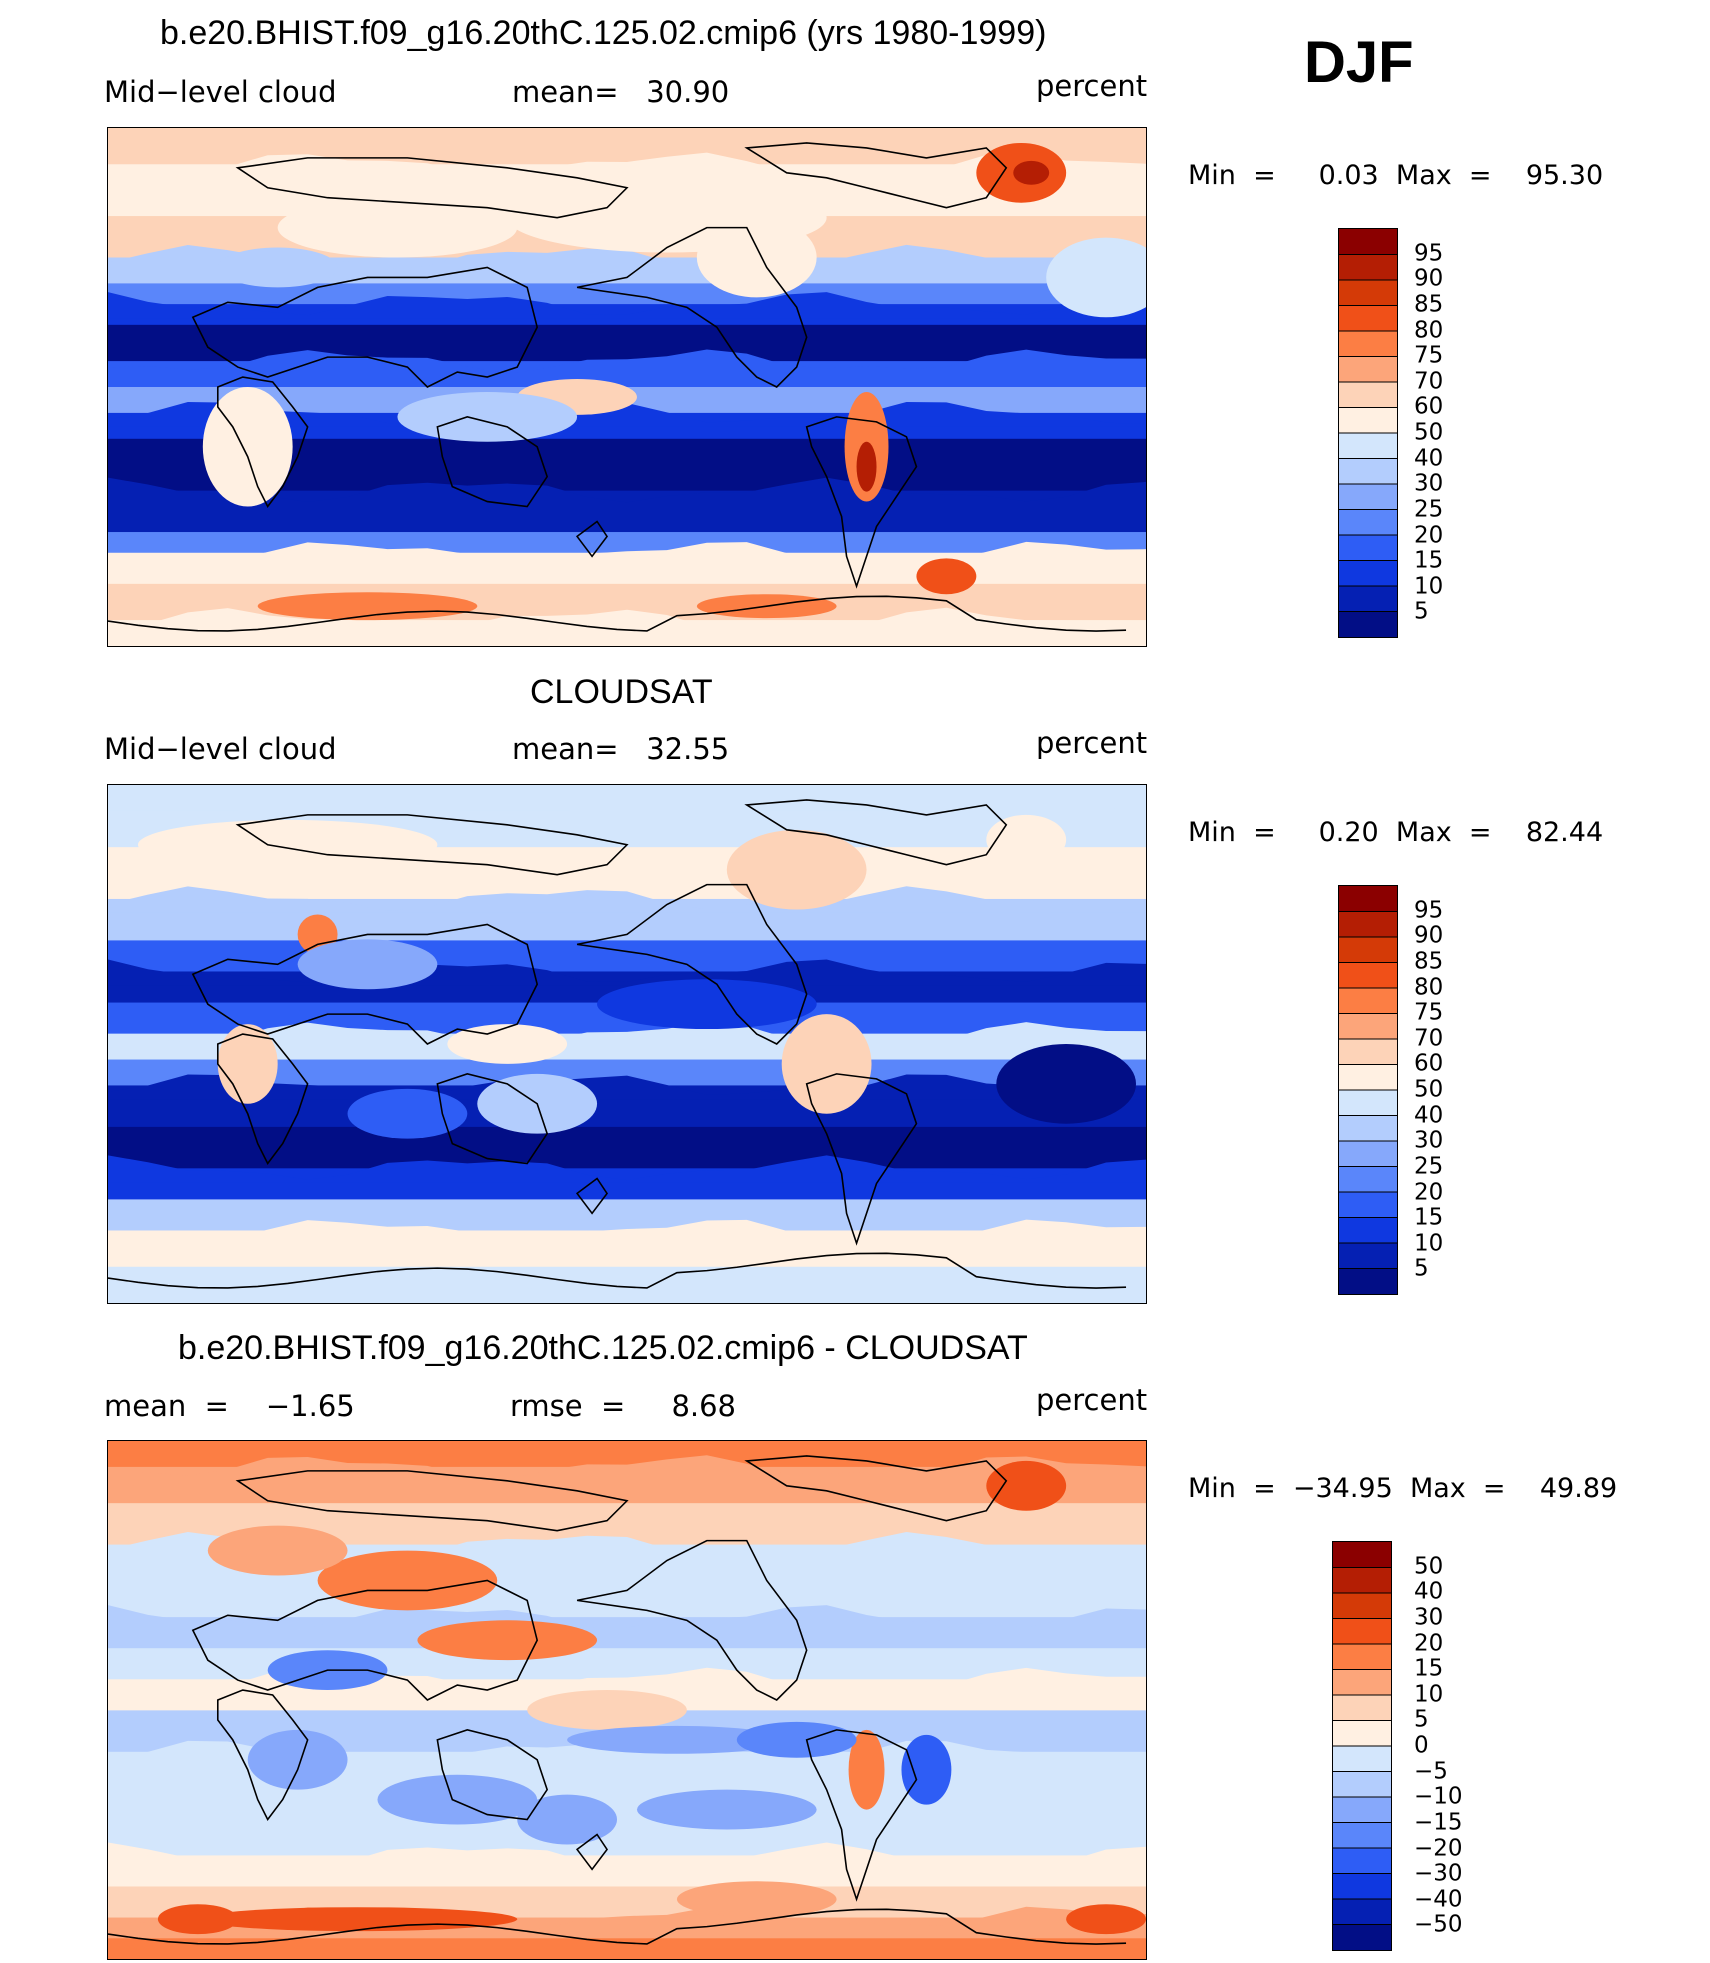 The height and width of the screenshot is (1963, 1710). I want to click on colorbar-tick-label: 5, so click(1421, 1719).